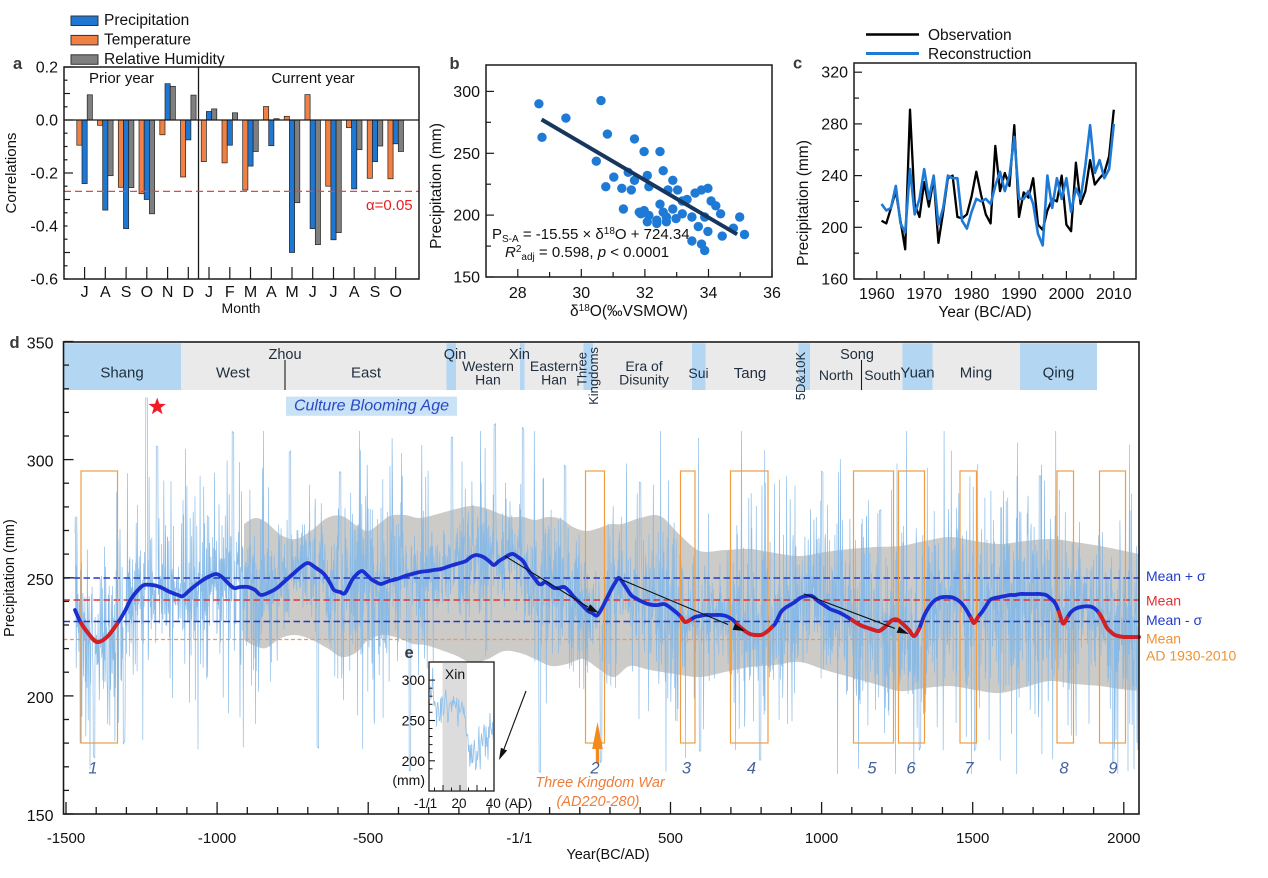 This screenshot has height=878, width=1268. Describe the element at coordinates (92, 769) in the screenshot. I see `svg-text: 1` at that location.